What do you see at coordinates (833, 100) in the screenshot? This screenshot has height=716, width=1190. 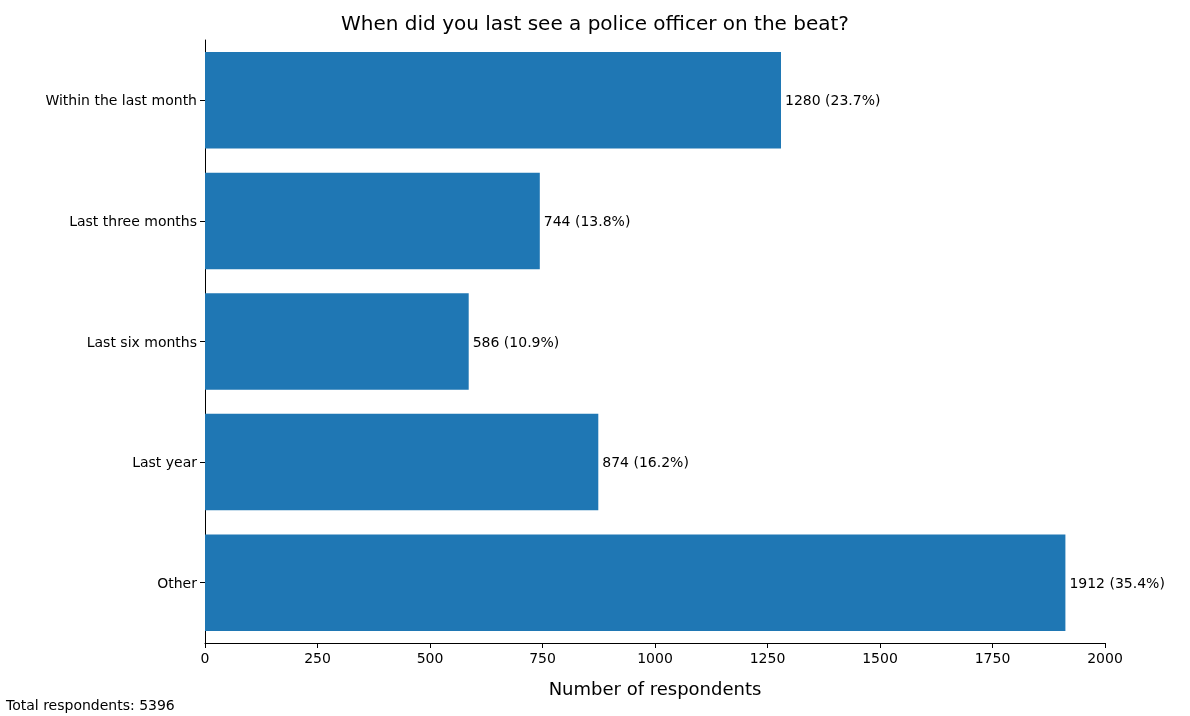 I see `data-label: 1280 (23.7%)` at bounding box center [833, 100].